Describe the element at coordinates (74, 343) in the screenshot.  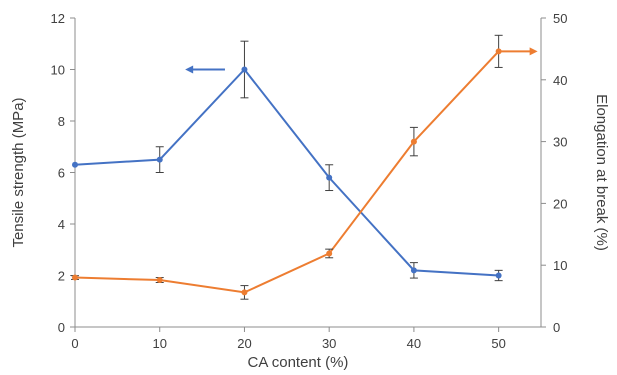
I see `x-tick-label: 0` at that location.